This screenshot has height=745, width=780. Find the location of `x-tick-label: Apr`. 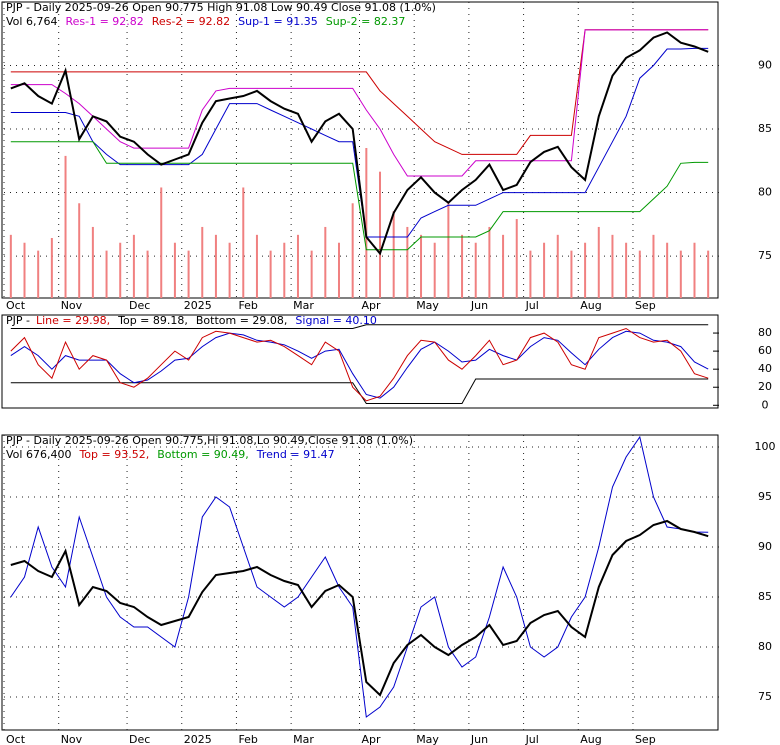

x-tick-label: Apr is located at coordinates (372, 305).